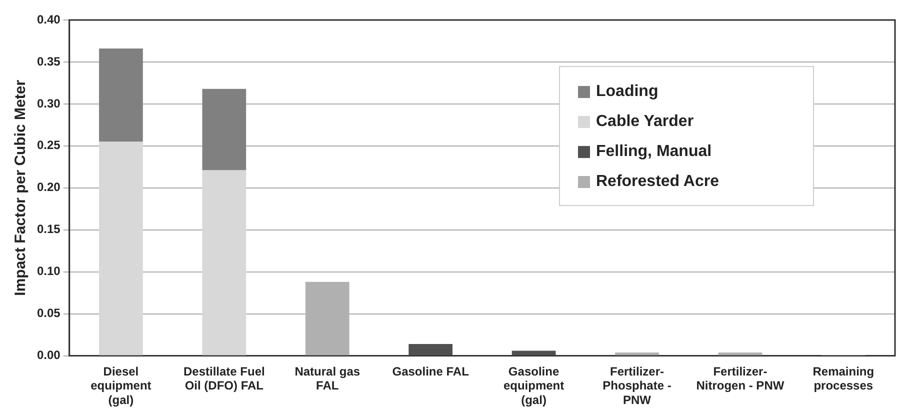 Image resolution: width=907 pixels, height=419 pixels. Describe the element at coordinates (654, 152) in the screenshot. I see `legend-label: Felling, Manual` at that location.